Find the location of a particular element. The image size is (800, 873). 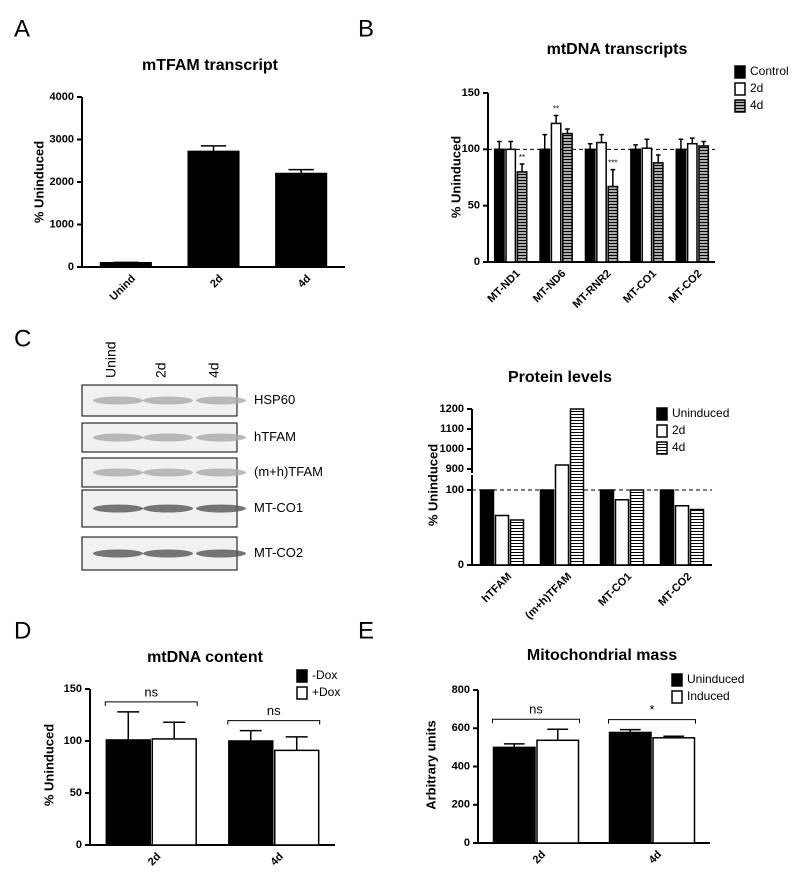

legend-label: -Dox is located at coordinates (324, 675).